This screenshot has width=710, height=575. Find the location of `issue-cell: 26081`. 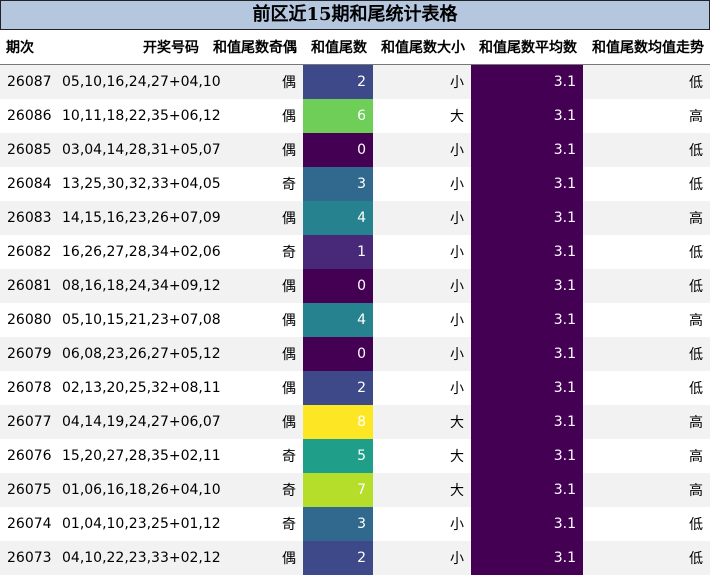

issue-cell: 26081 is located at coordinates (27, 286).